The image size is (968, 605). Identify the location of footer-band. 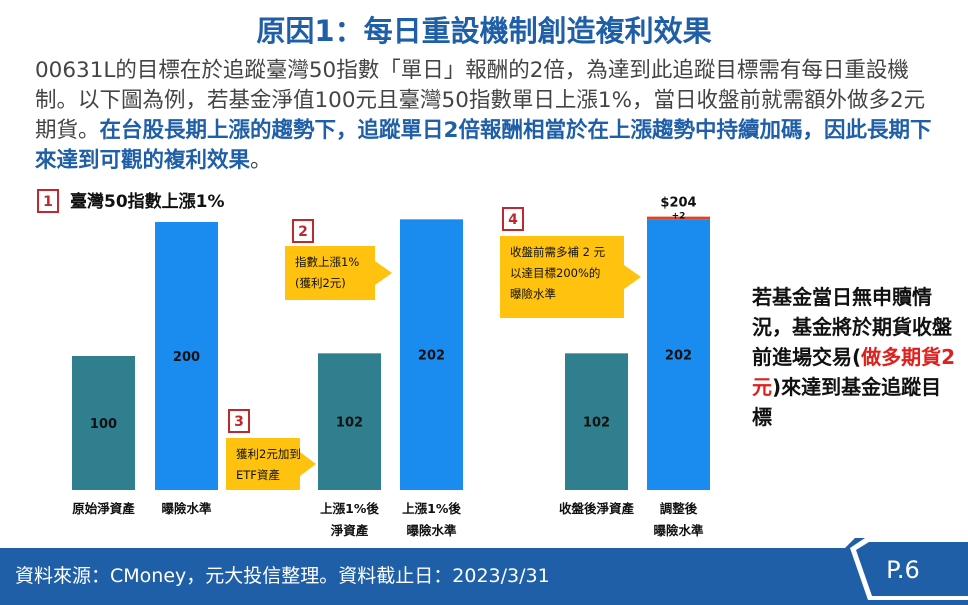
(484, 571).